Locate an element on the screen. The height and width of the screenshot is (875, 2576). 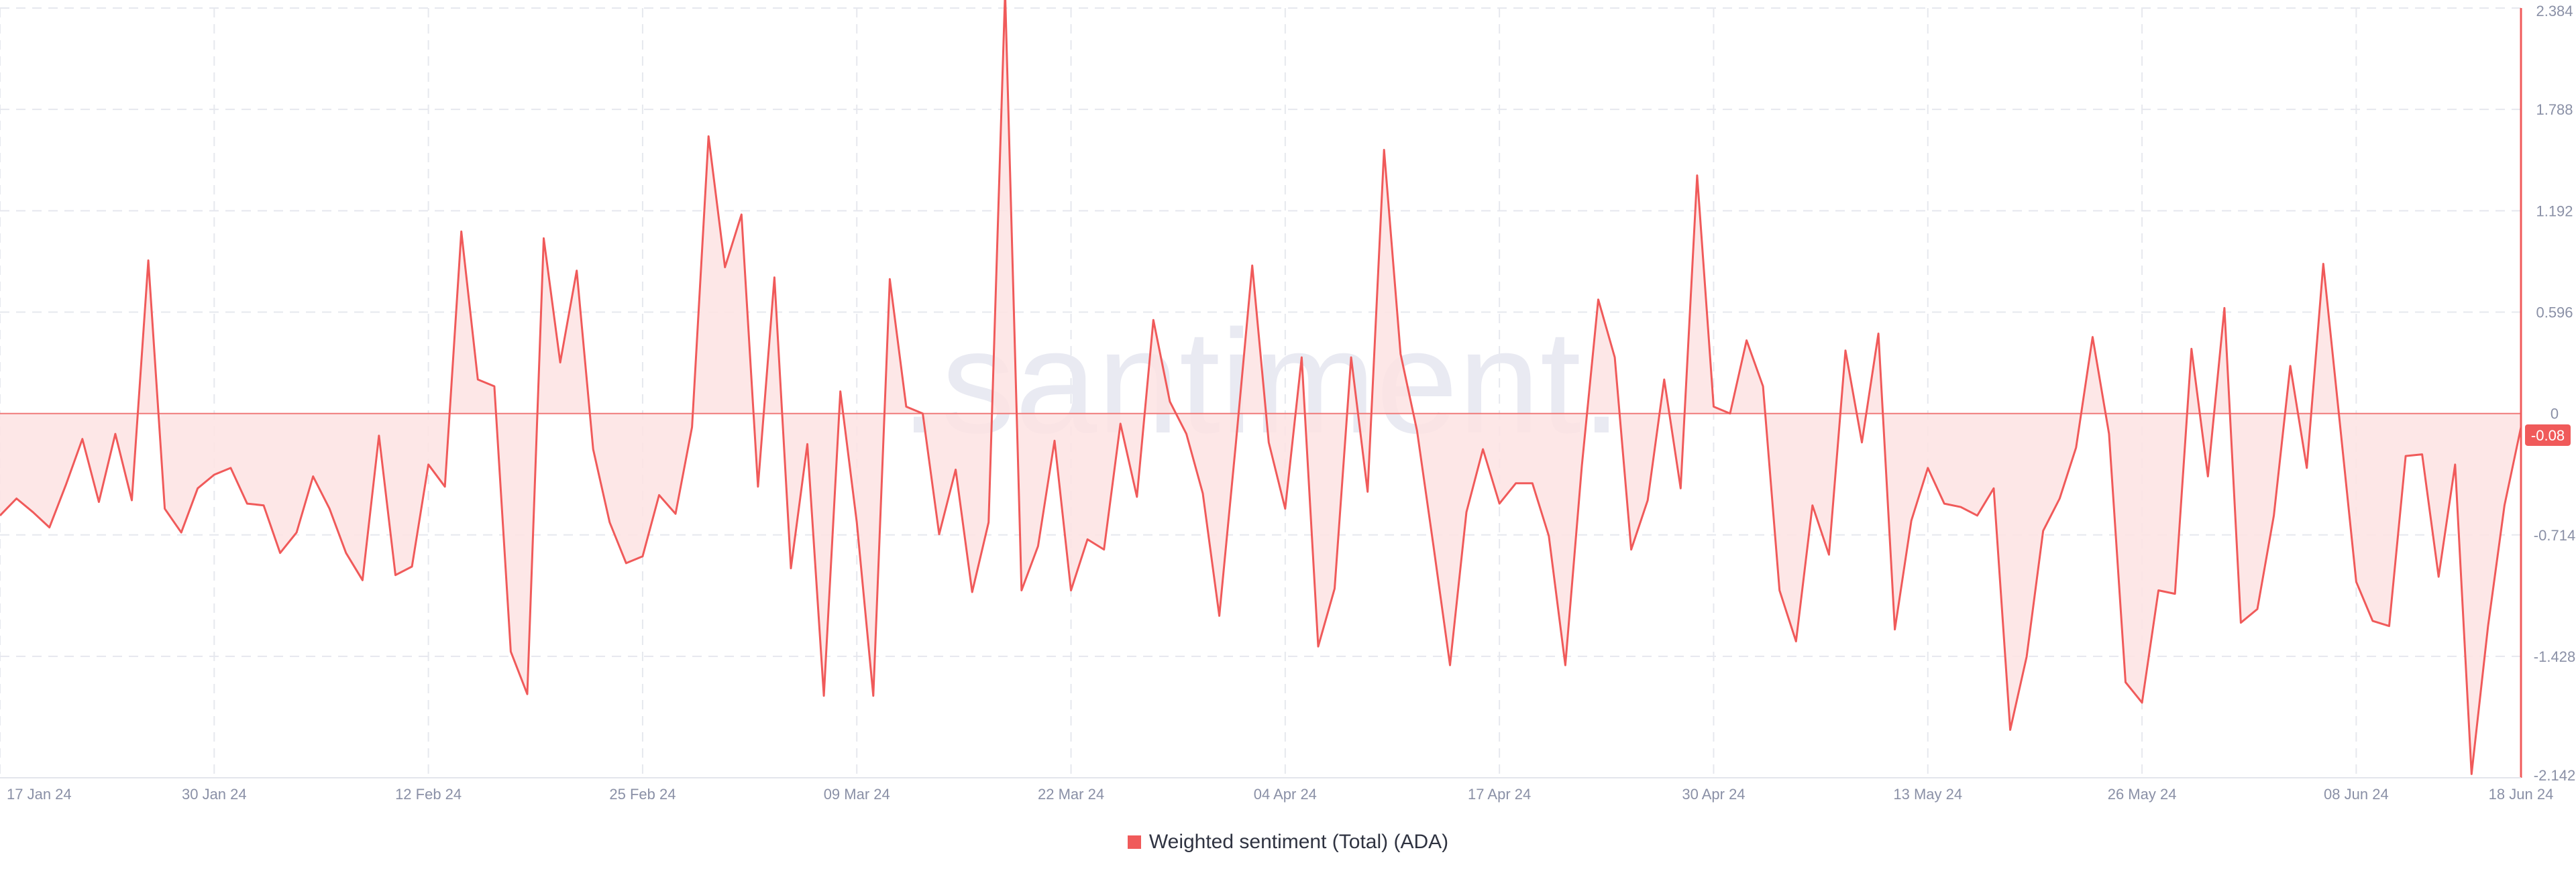
legend: Weighted sentiment (Total) (ADA) is located at coordinates (1288, 842).